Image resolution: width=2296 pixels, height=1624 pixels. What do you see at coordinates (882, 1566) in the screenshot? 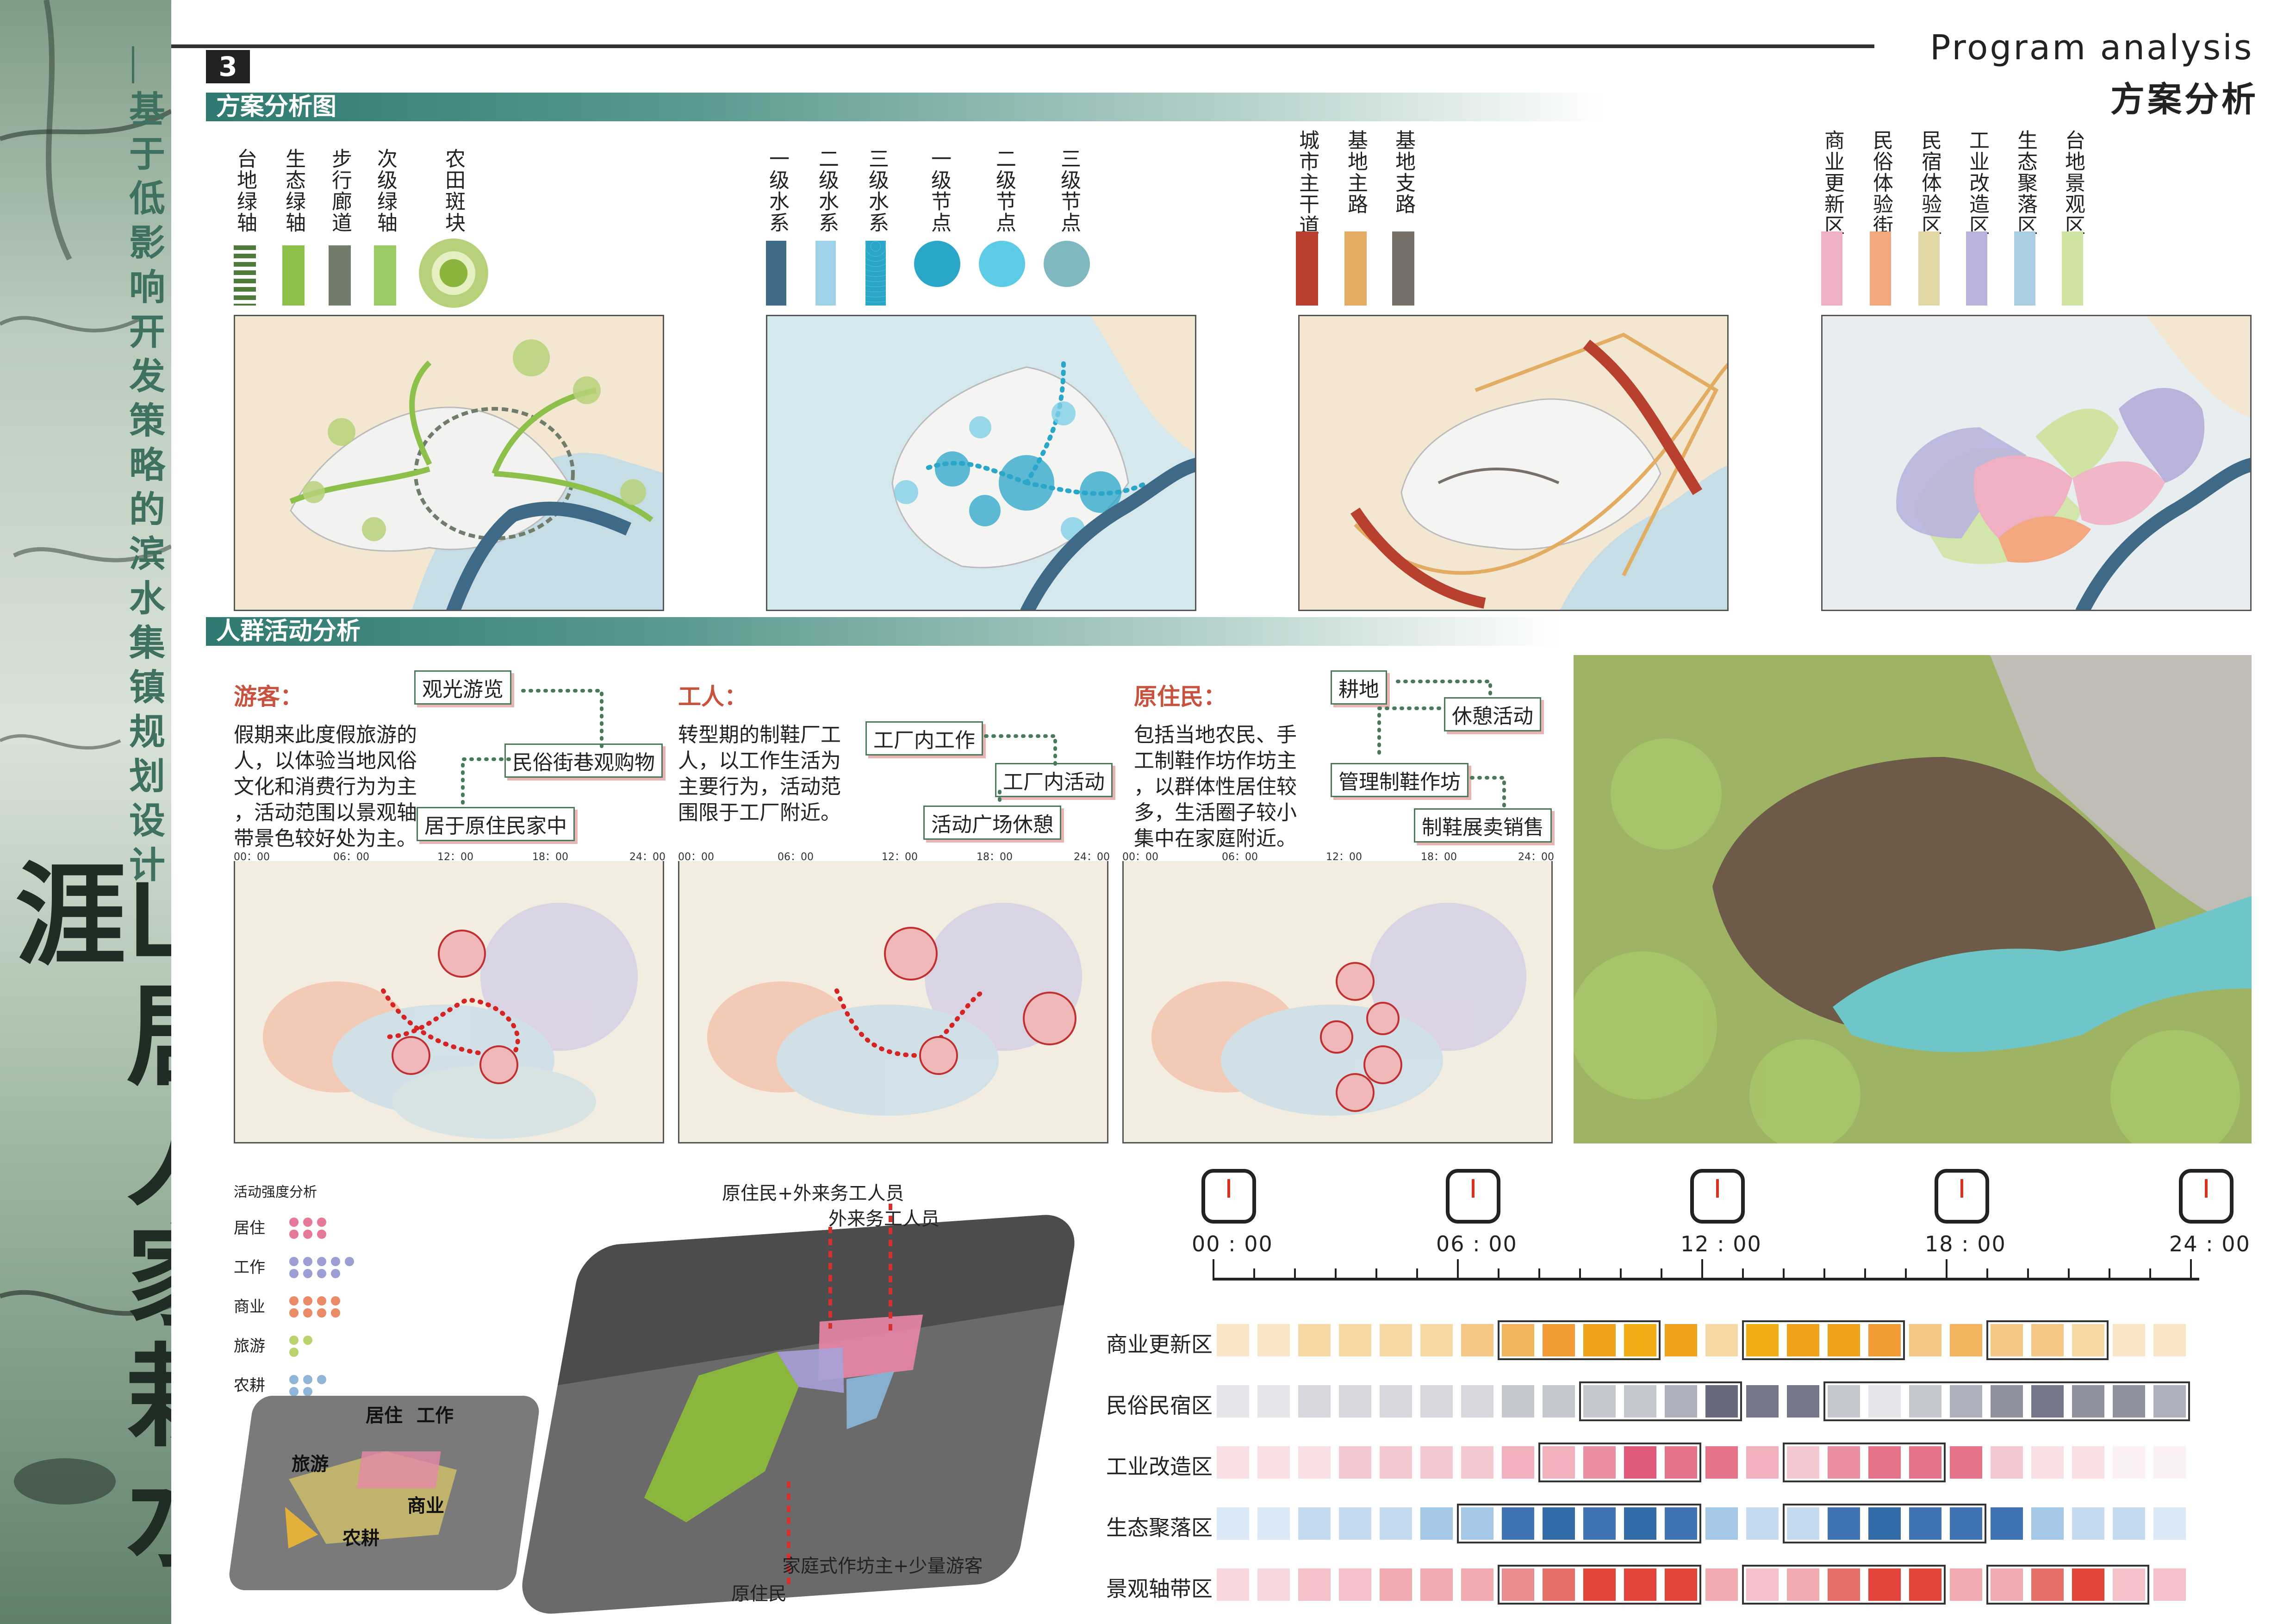
I see `aerial-label-bottom1: 家庭式作坊主+少量游客` at bounding box center [882, 1566].